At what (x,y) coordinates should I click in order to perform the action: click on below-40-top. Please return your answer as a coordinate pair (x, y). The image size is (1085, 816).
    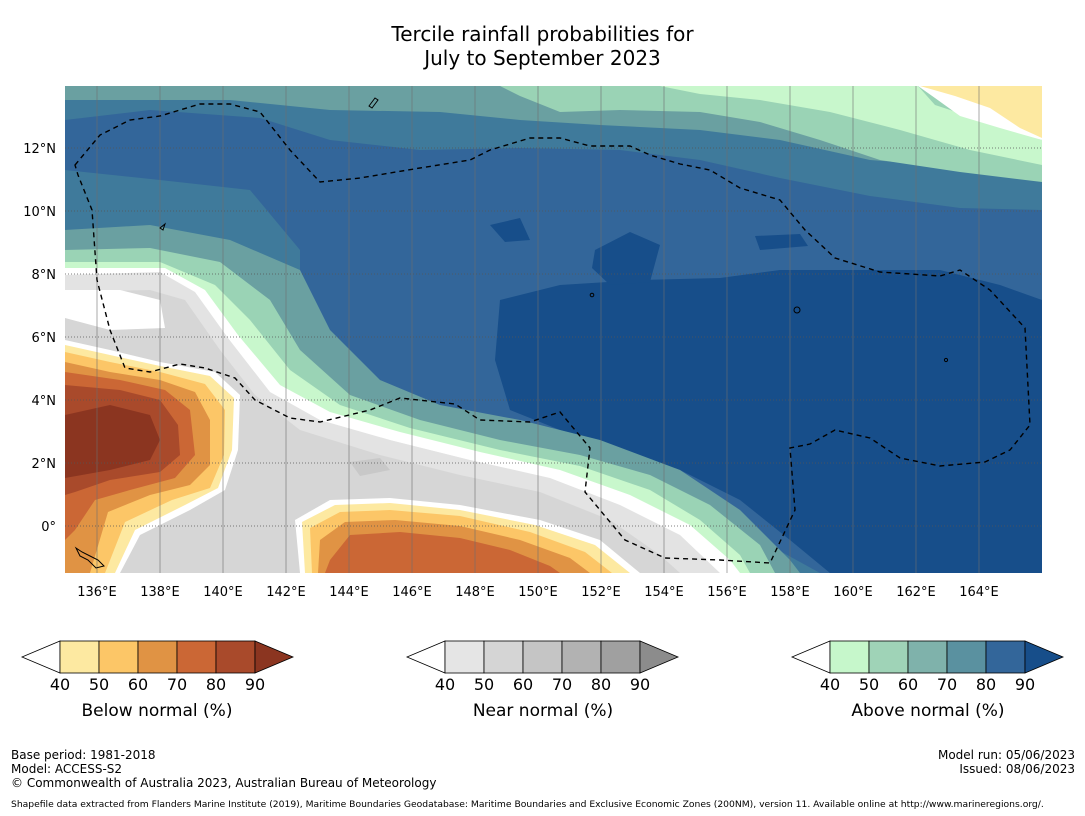
    Looking at the image, I should click on (981, 112).